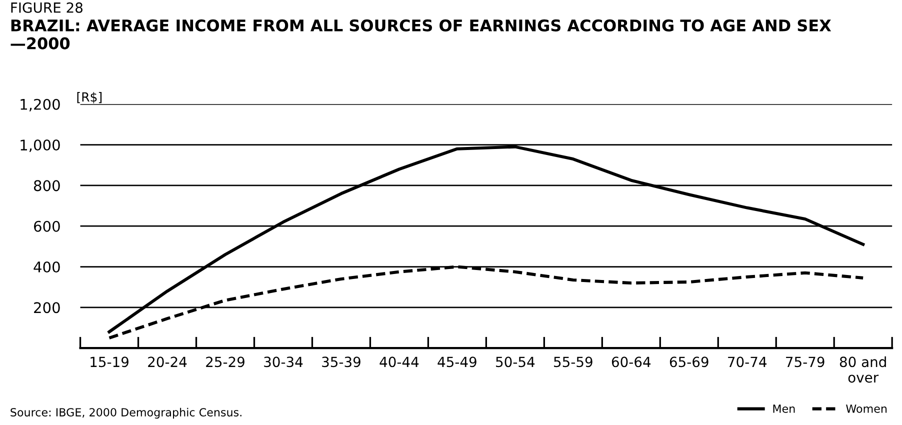  I want to click on legend-label: Men, so click(784, 408).